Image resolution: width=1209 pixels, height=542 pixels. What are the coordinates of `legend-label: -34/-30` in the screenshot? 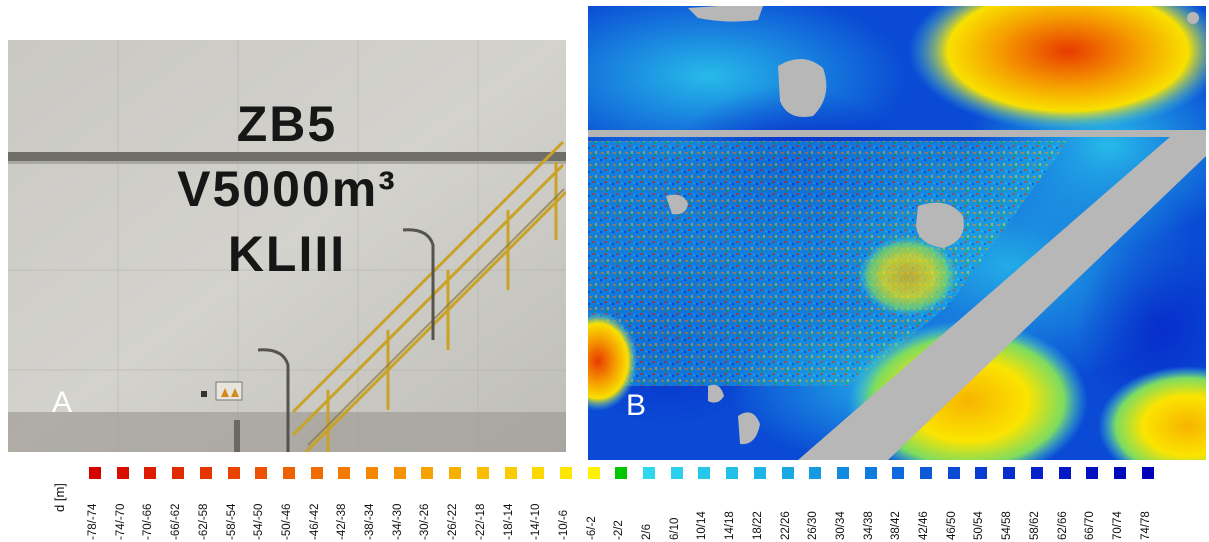 It's located at (397, 521).